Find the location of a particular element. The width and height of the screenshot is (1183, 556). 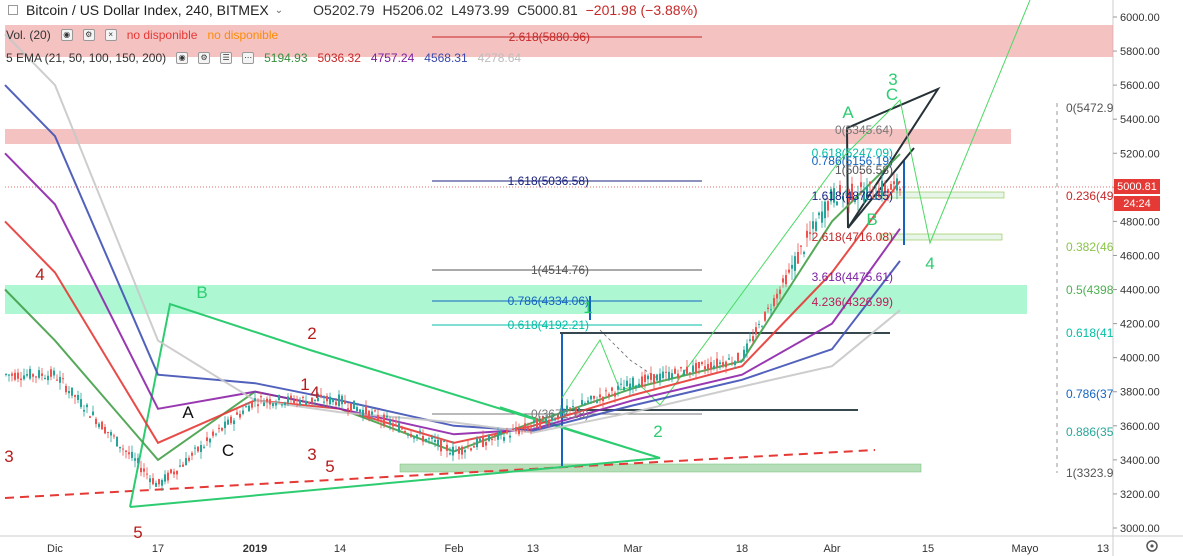

ema-value-150: 4568.31 is located at coordinates (446, 58).